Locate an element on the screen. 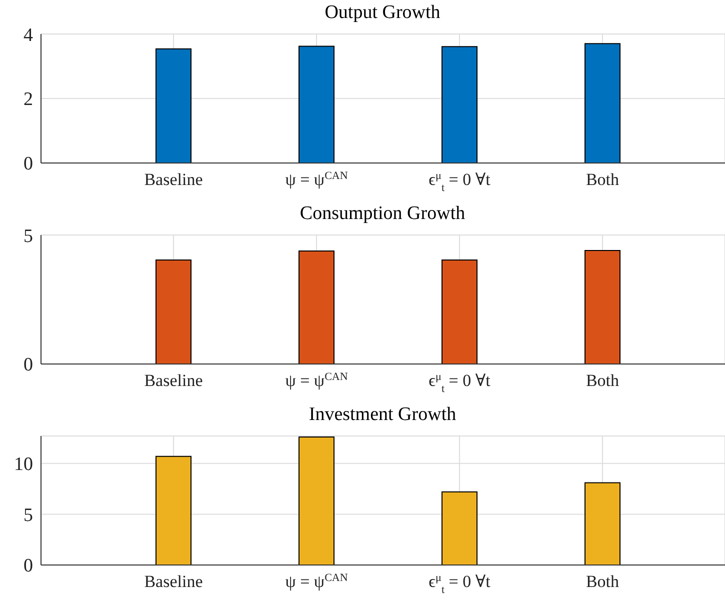 This screenshot has width=725, height=605. y-tick-label: 10 is located at coordinates (23, 465).